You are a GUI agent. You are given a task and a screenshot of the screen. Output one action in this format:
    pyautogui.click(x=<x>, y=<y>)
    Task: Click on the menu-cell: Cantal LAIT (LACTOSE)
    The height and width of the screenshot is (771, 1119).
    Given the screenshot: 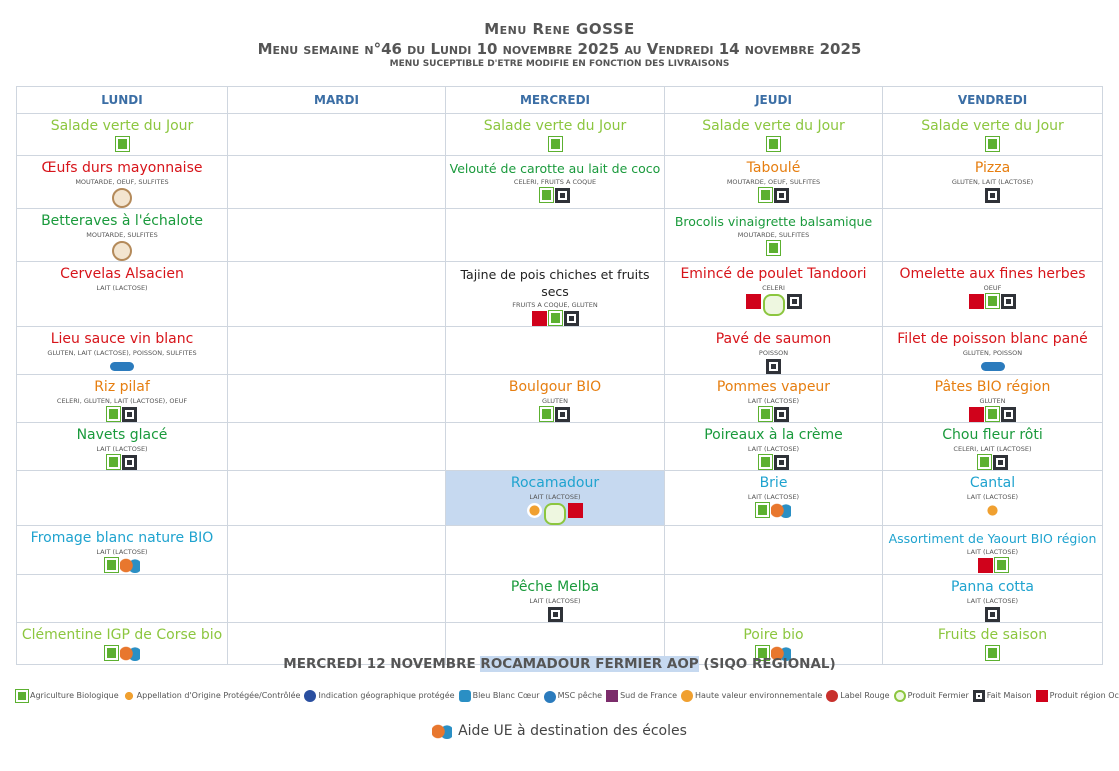 What is the action you would take?
    pyautogui.click(x=992, y=498)
    